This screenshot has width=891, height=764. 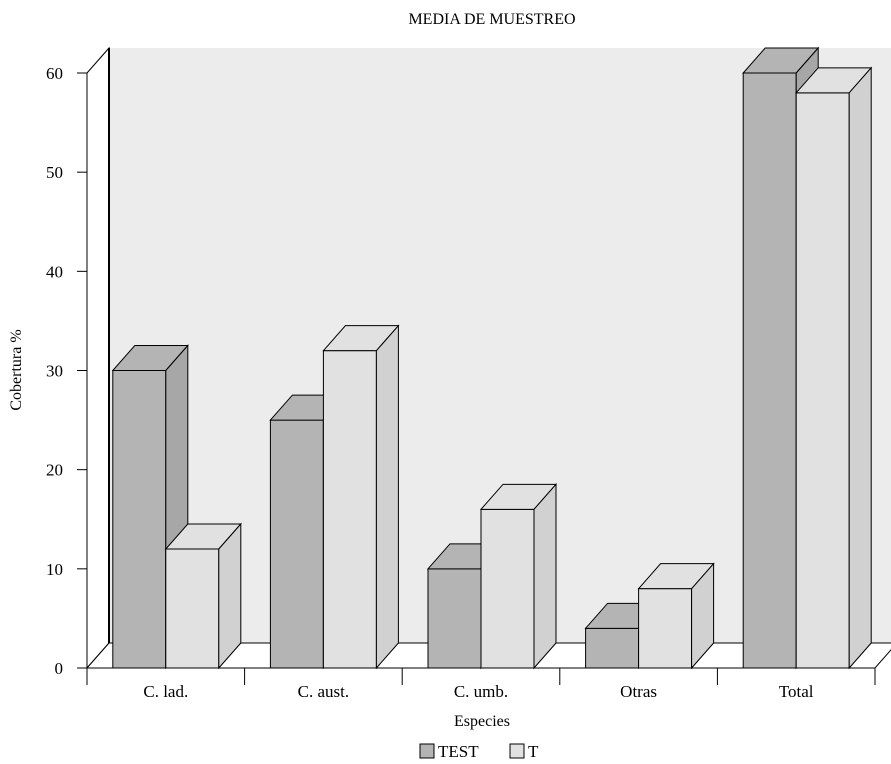 I want to click on side-wall, so click(x=98, y=358).